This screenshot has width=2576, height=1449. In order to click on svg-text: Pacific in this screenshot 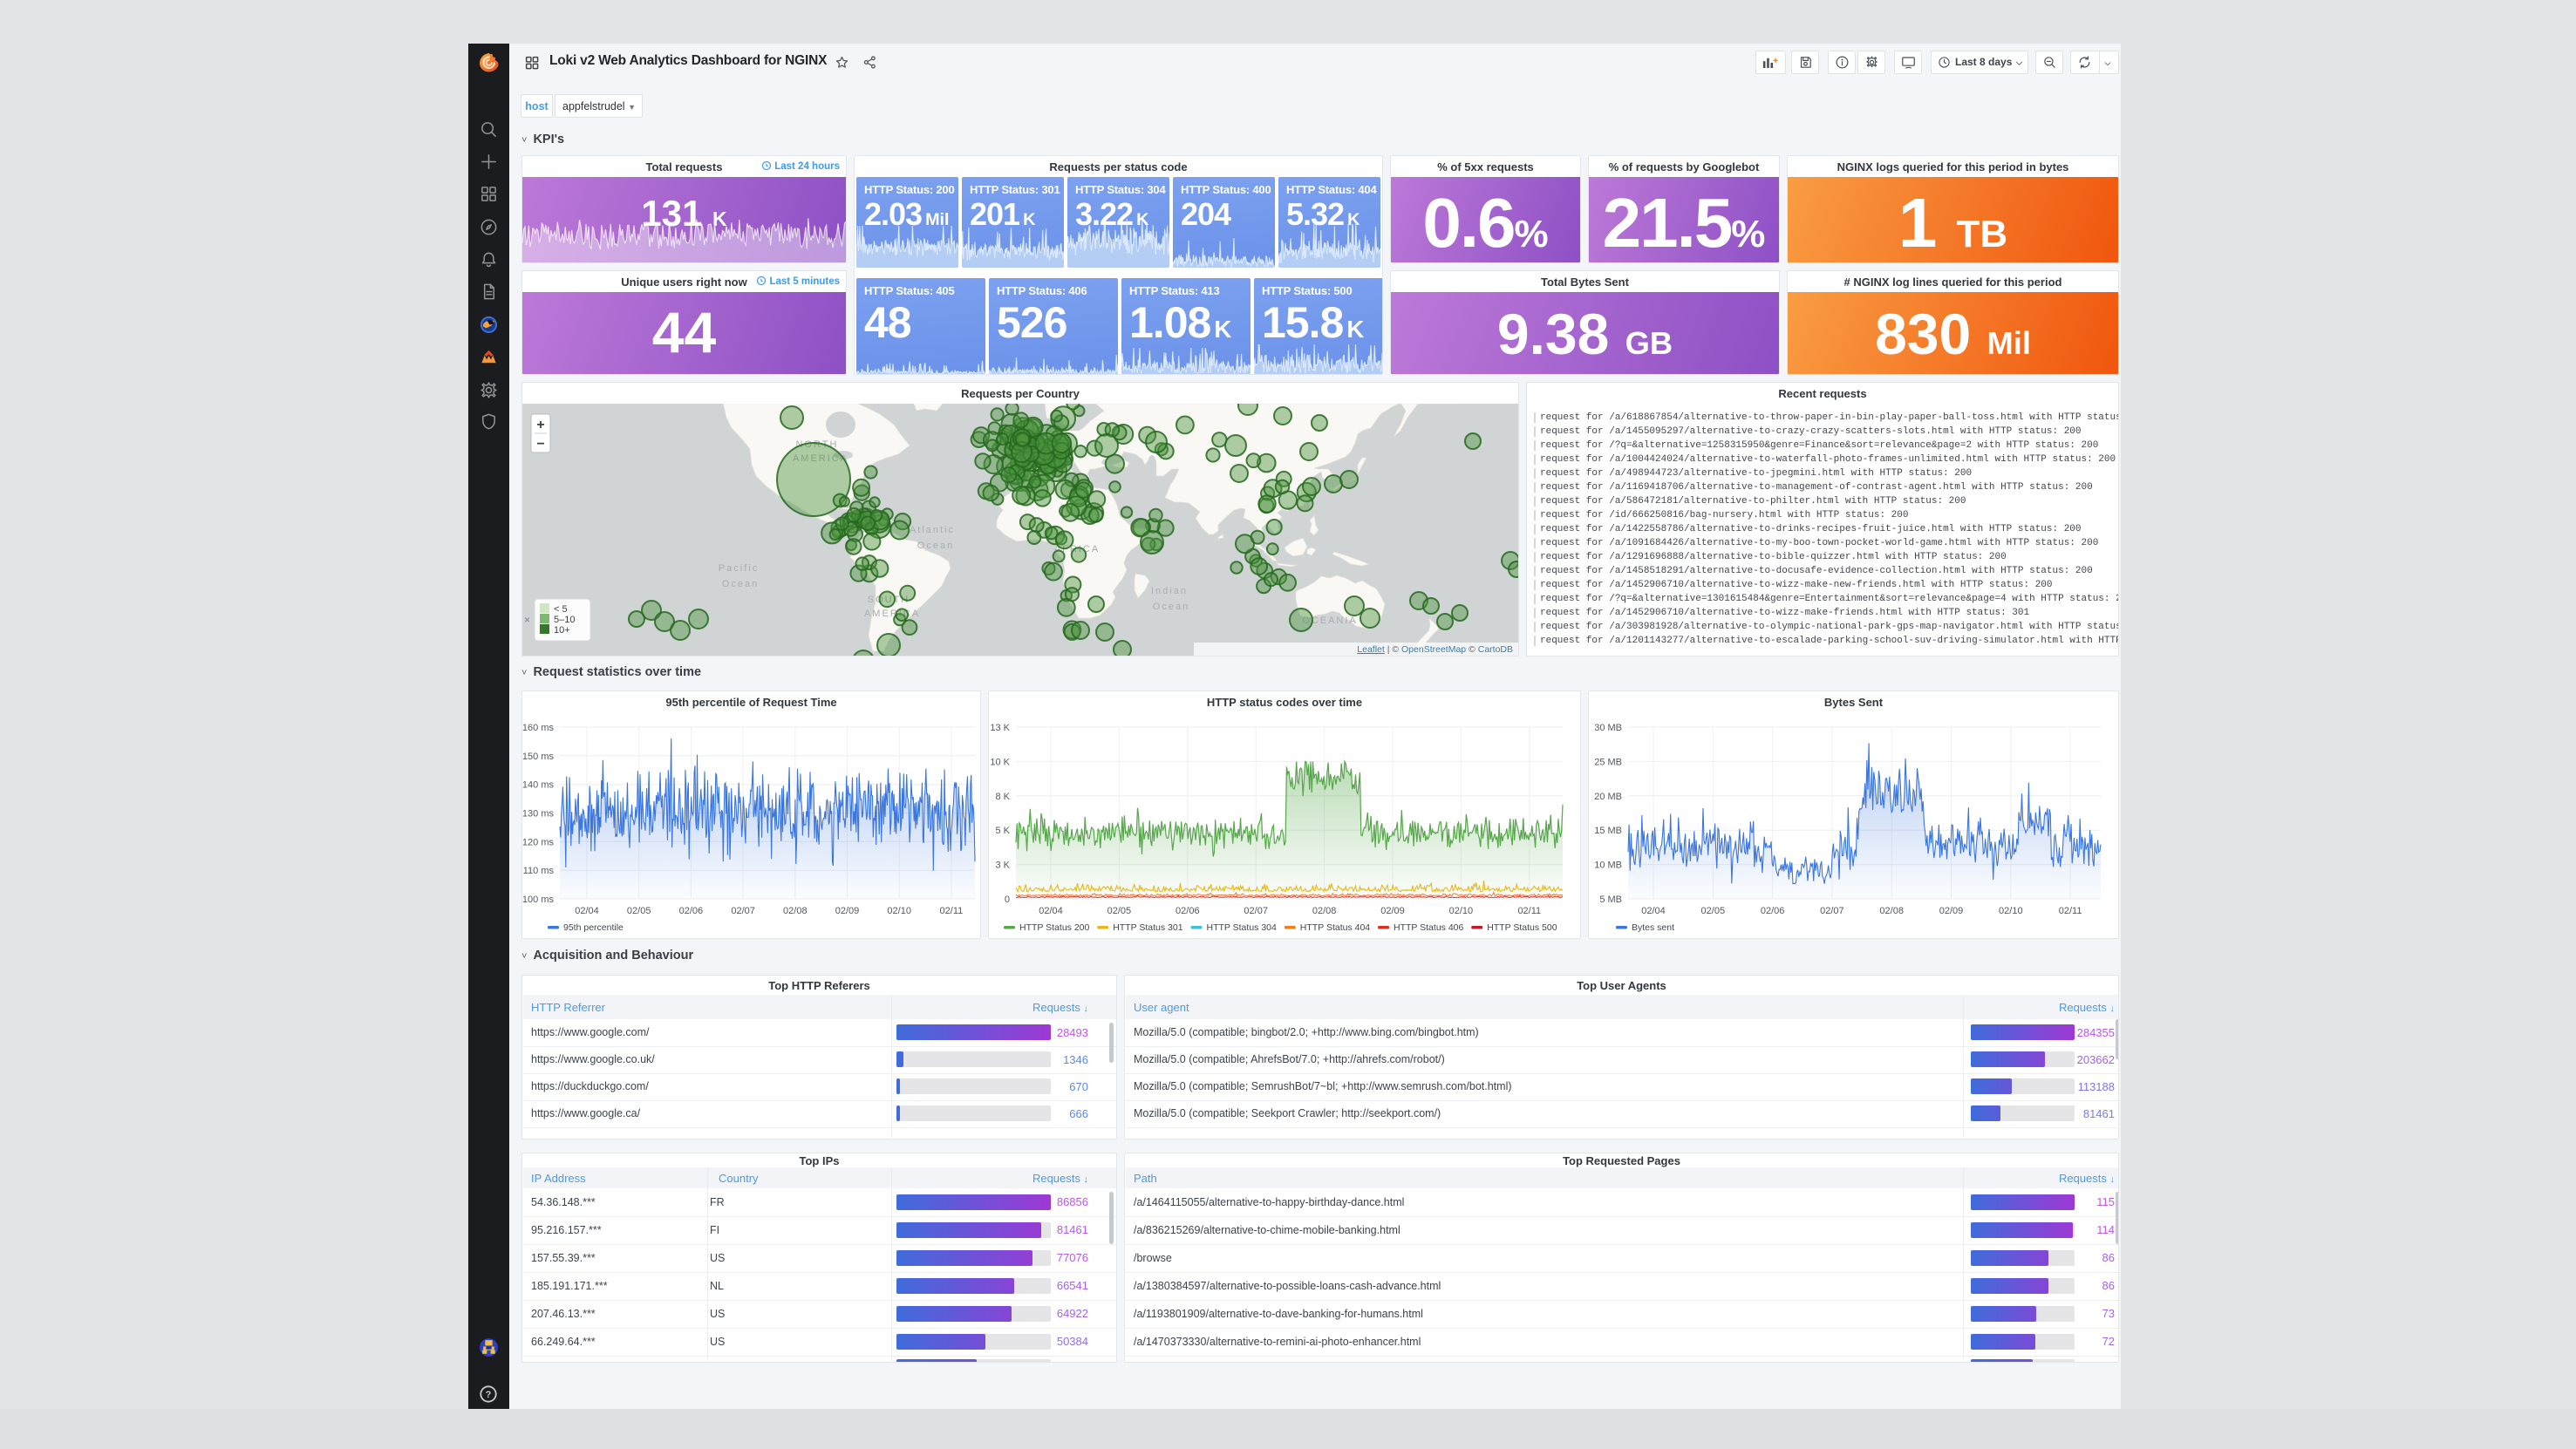, I will do `click(739, 568)`.